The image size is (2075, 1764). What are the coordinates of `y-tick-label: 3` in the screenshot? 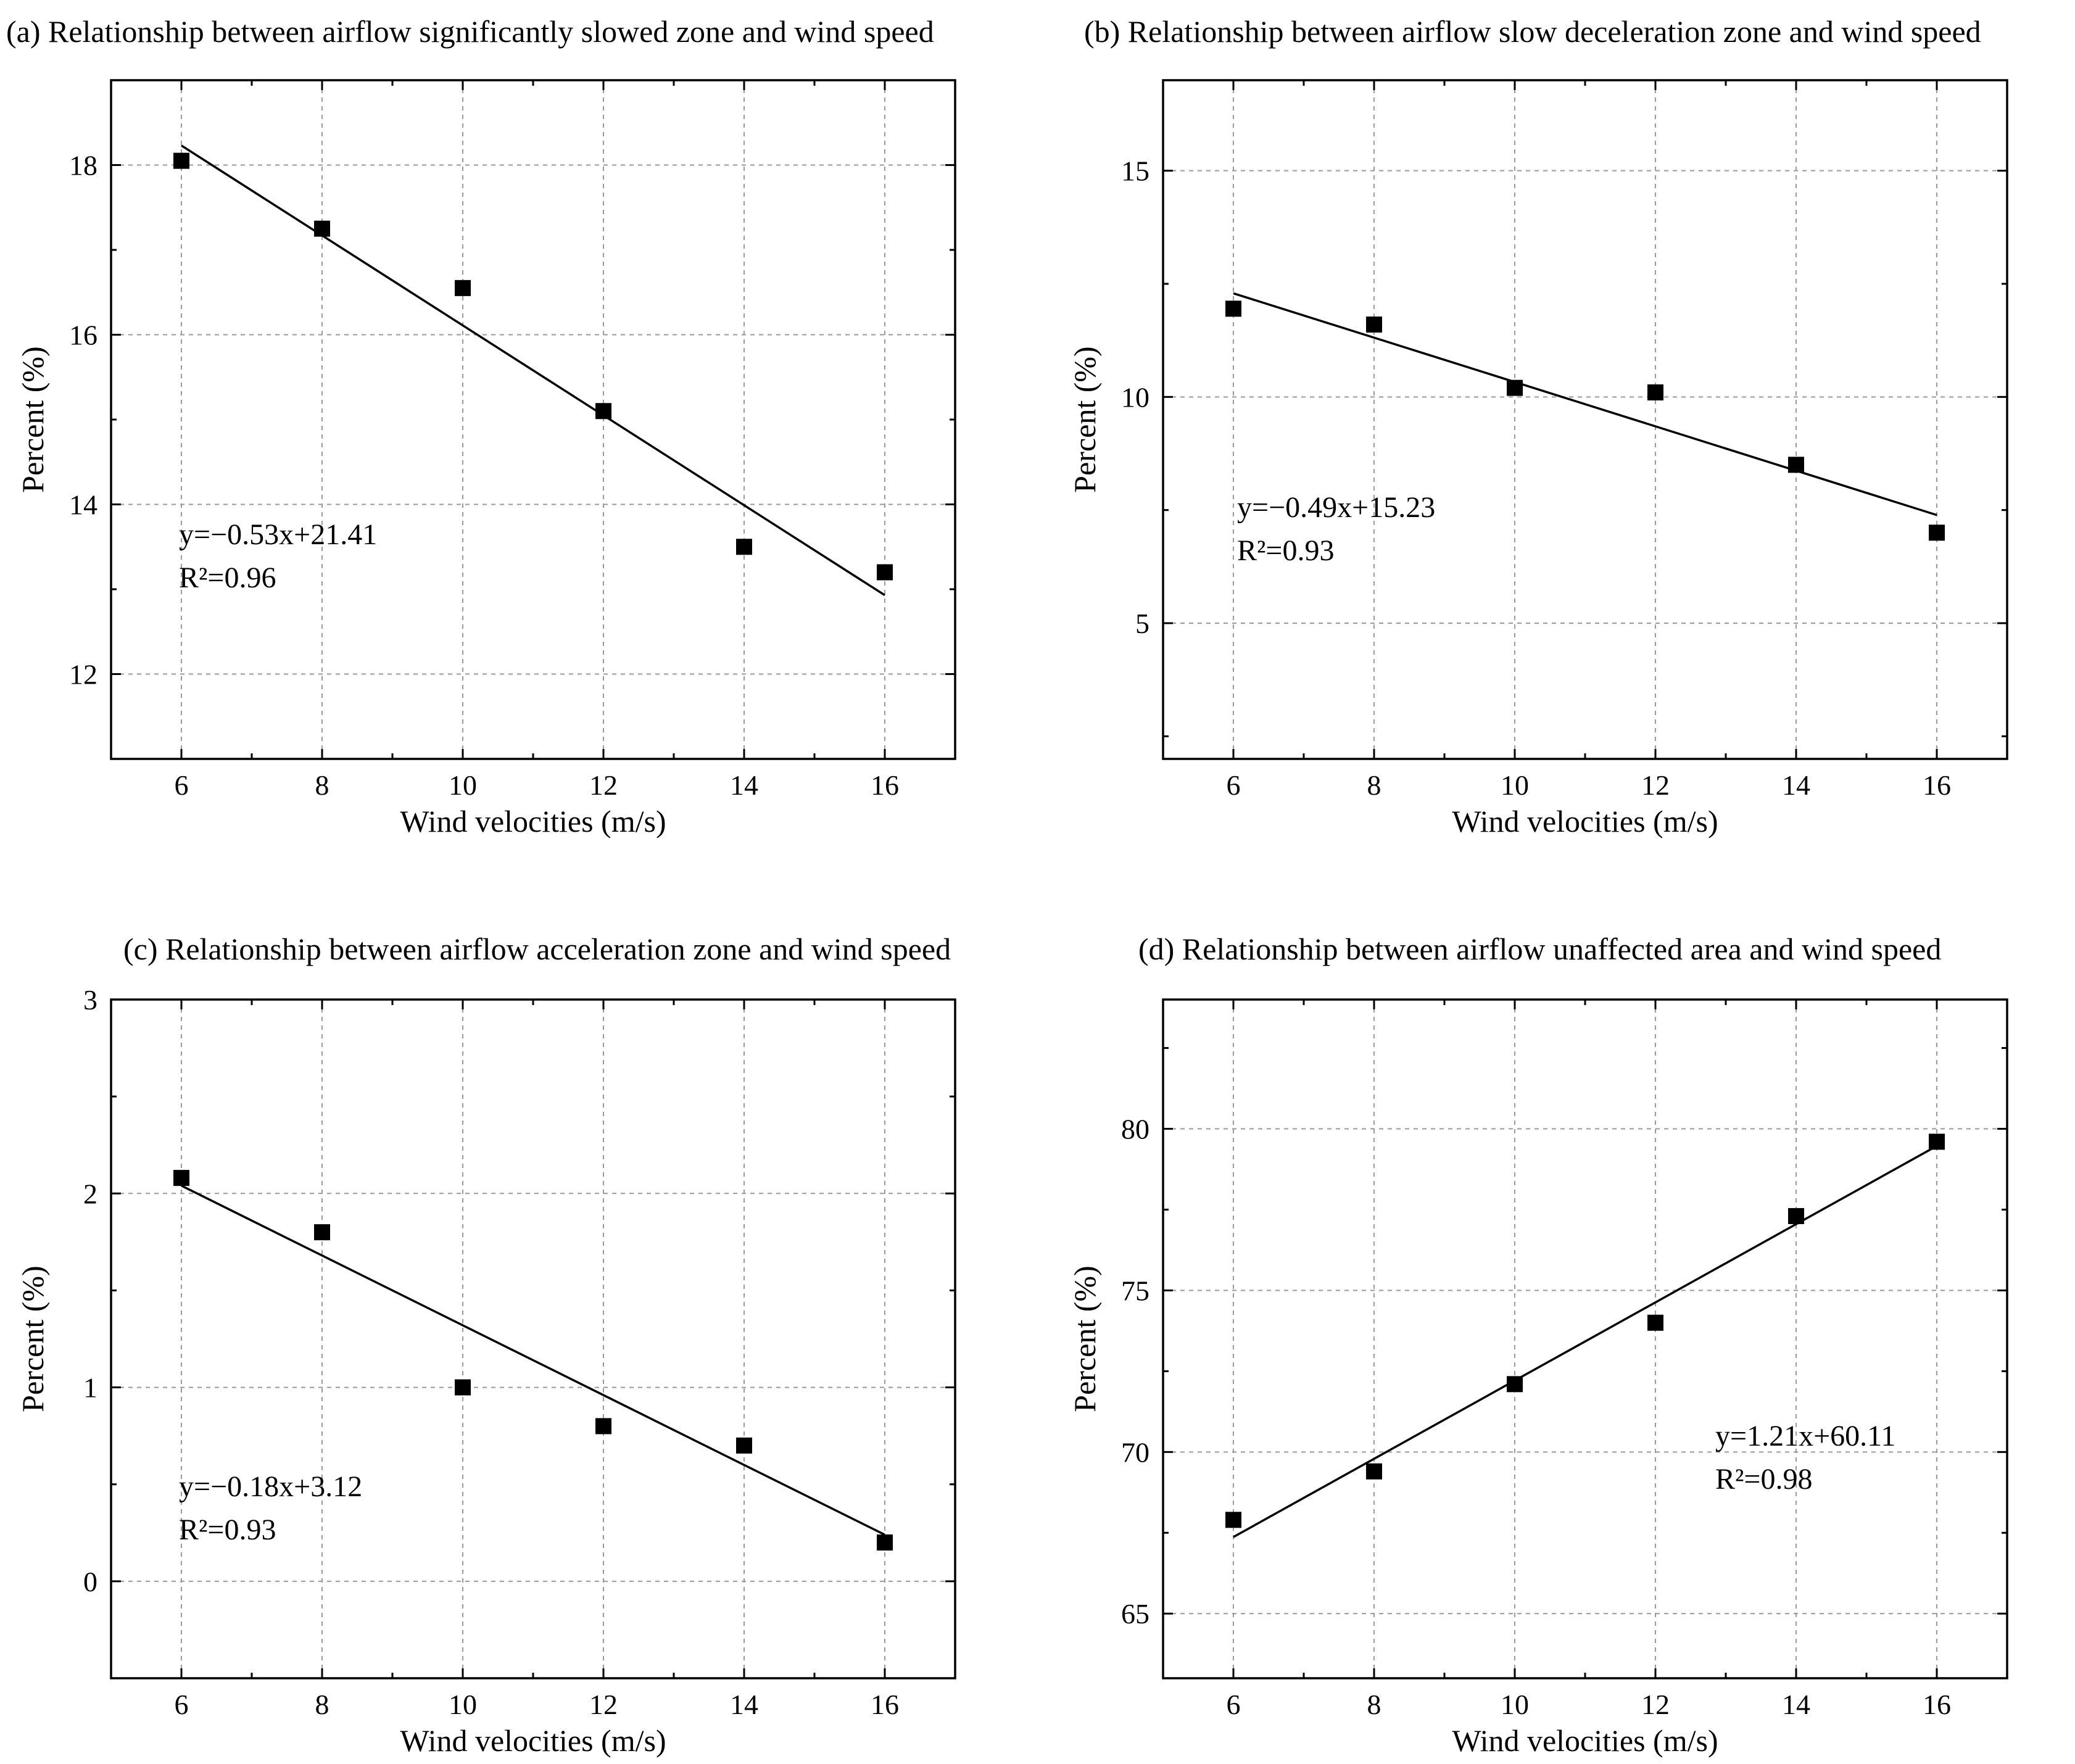 It's located at (90, 1000).